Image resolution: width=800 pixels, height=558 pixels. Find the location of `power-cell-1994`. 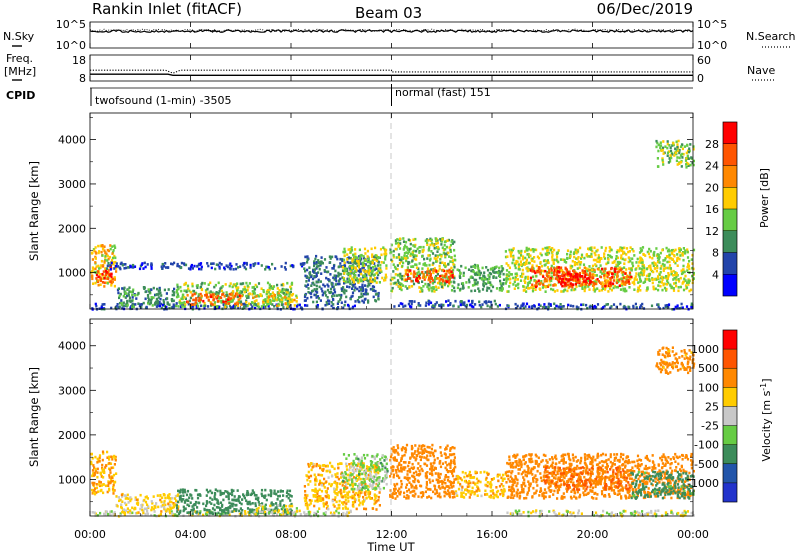

power-cell-1994 is located at coordinates (436, 238).